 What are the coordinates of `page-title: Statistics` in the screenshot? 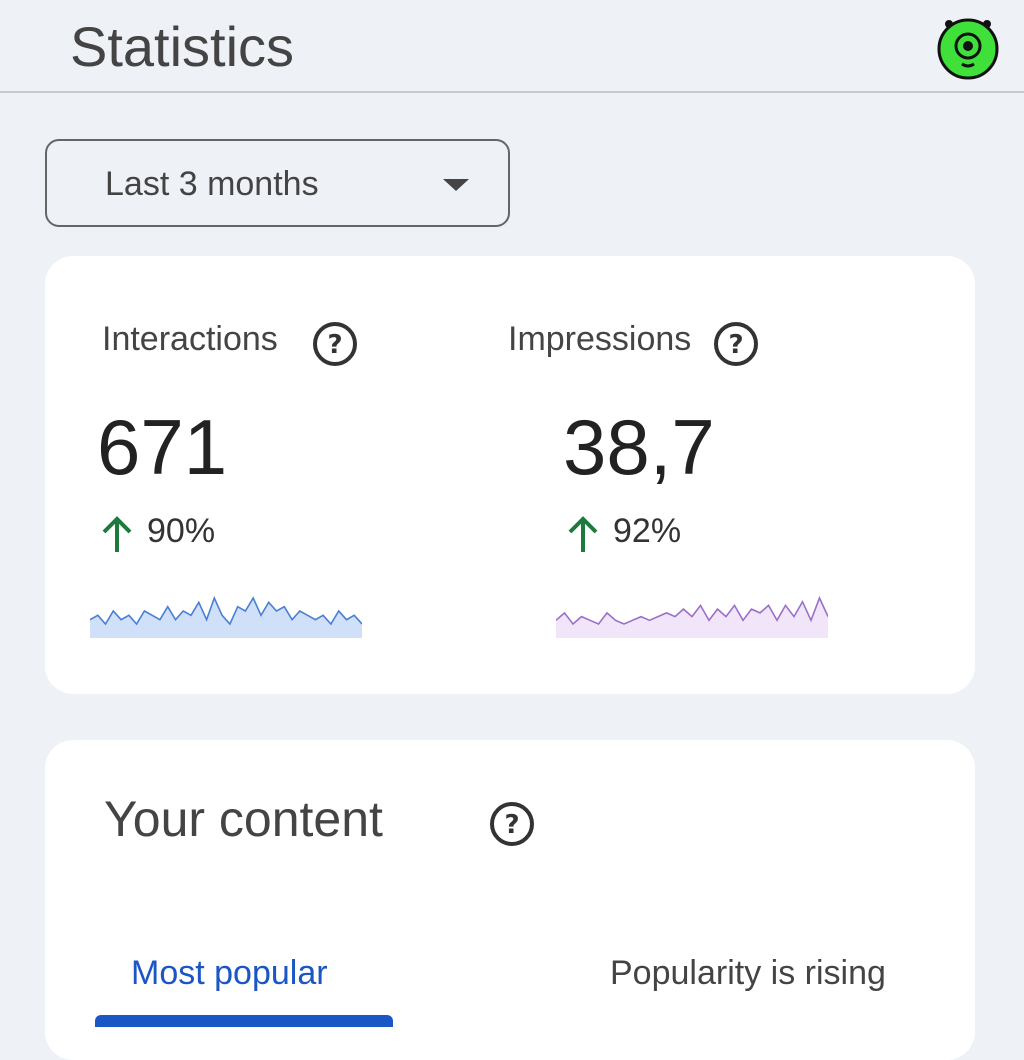 It's located at (182, 46).